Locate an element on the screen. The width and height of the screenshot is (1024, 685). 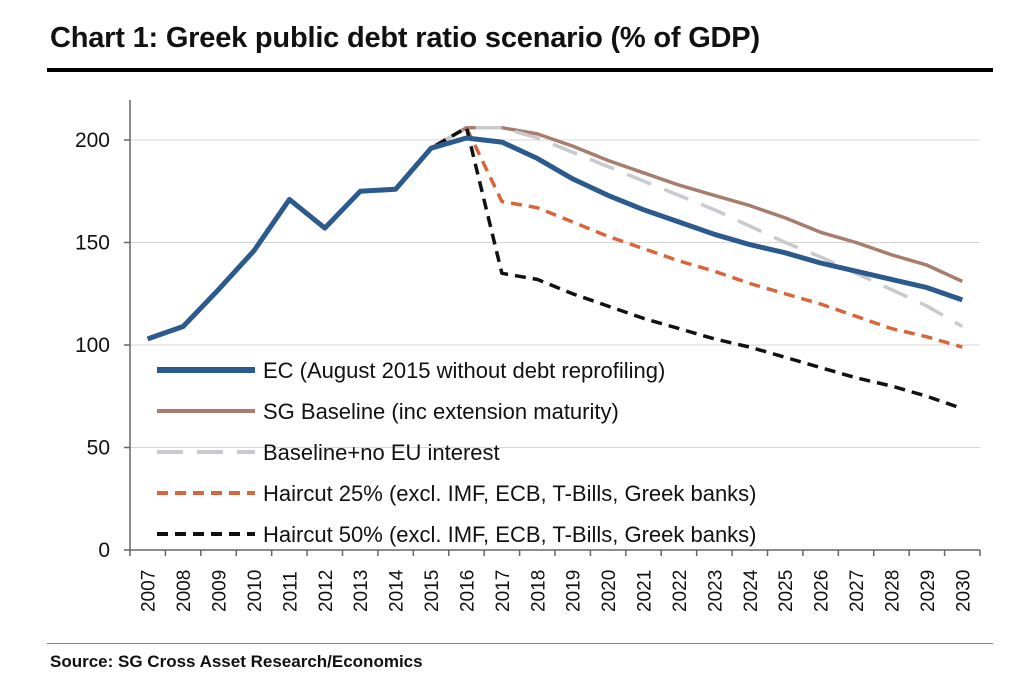
x-tick-label: 2014 is located at coordinates (397, 590).